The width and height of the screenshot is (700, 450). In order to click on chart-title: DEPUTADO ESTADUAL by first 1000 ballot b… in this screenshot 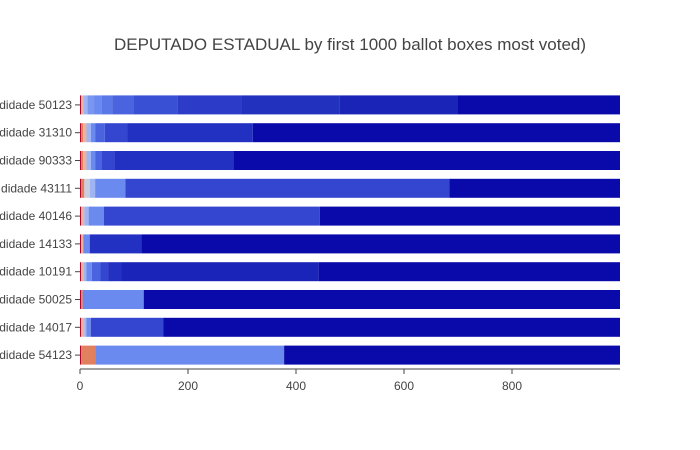, I will do `click(350, 44)`.